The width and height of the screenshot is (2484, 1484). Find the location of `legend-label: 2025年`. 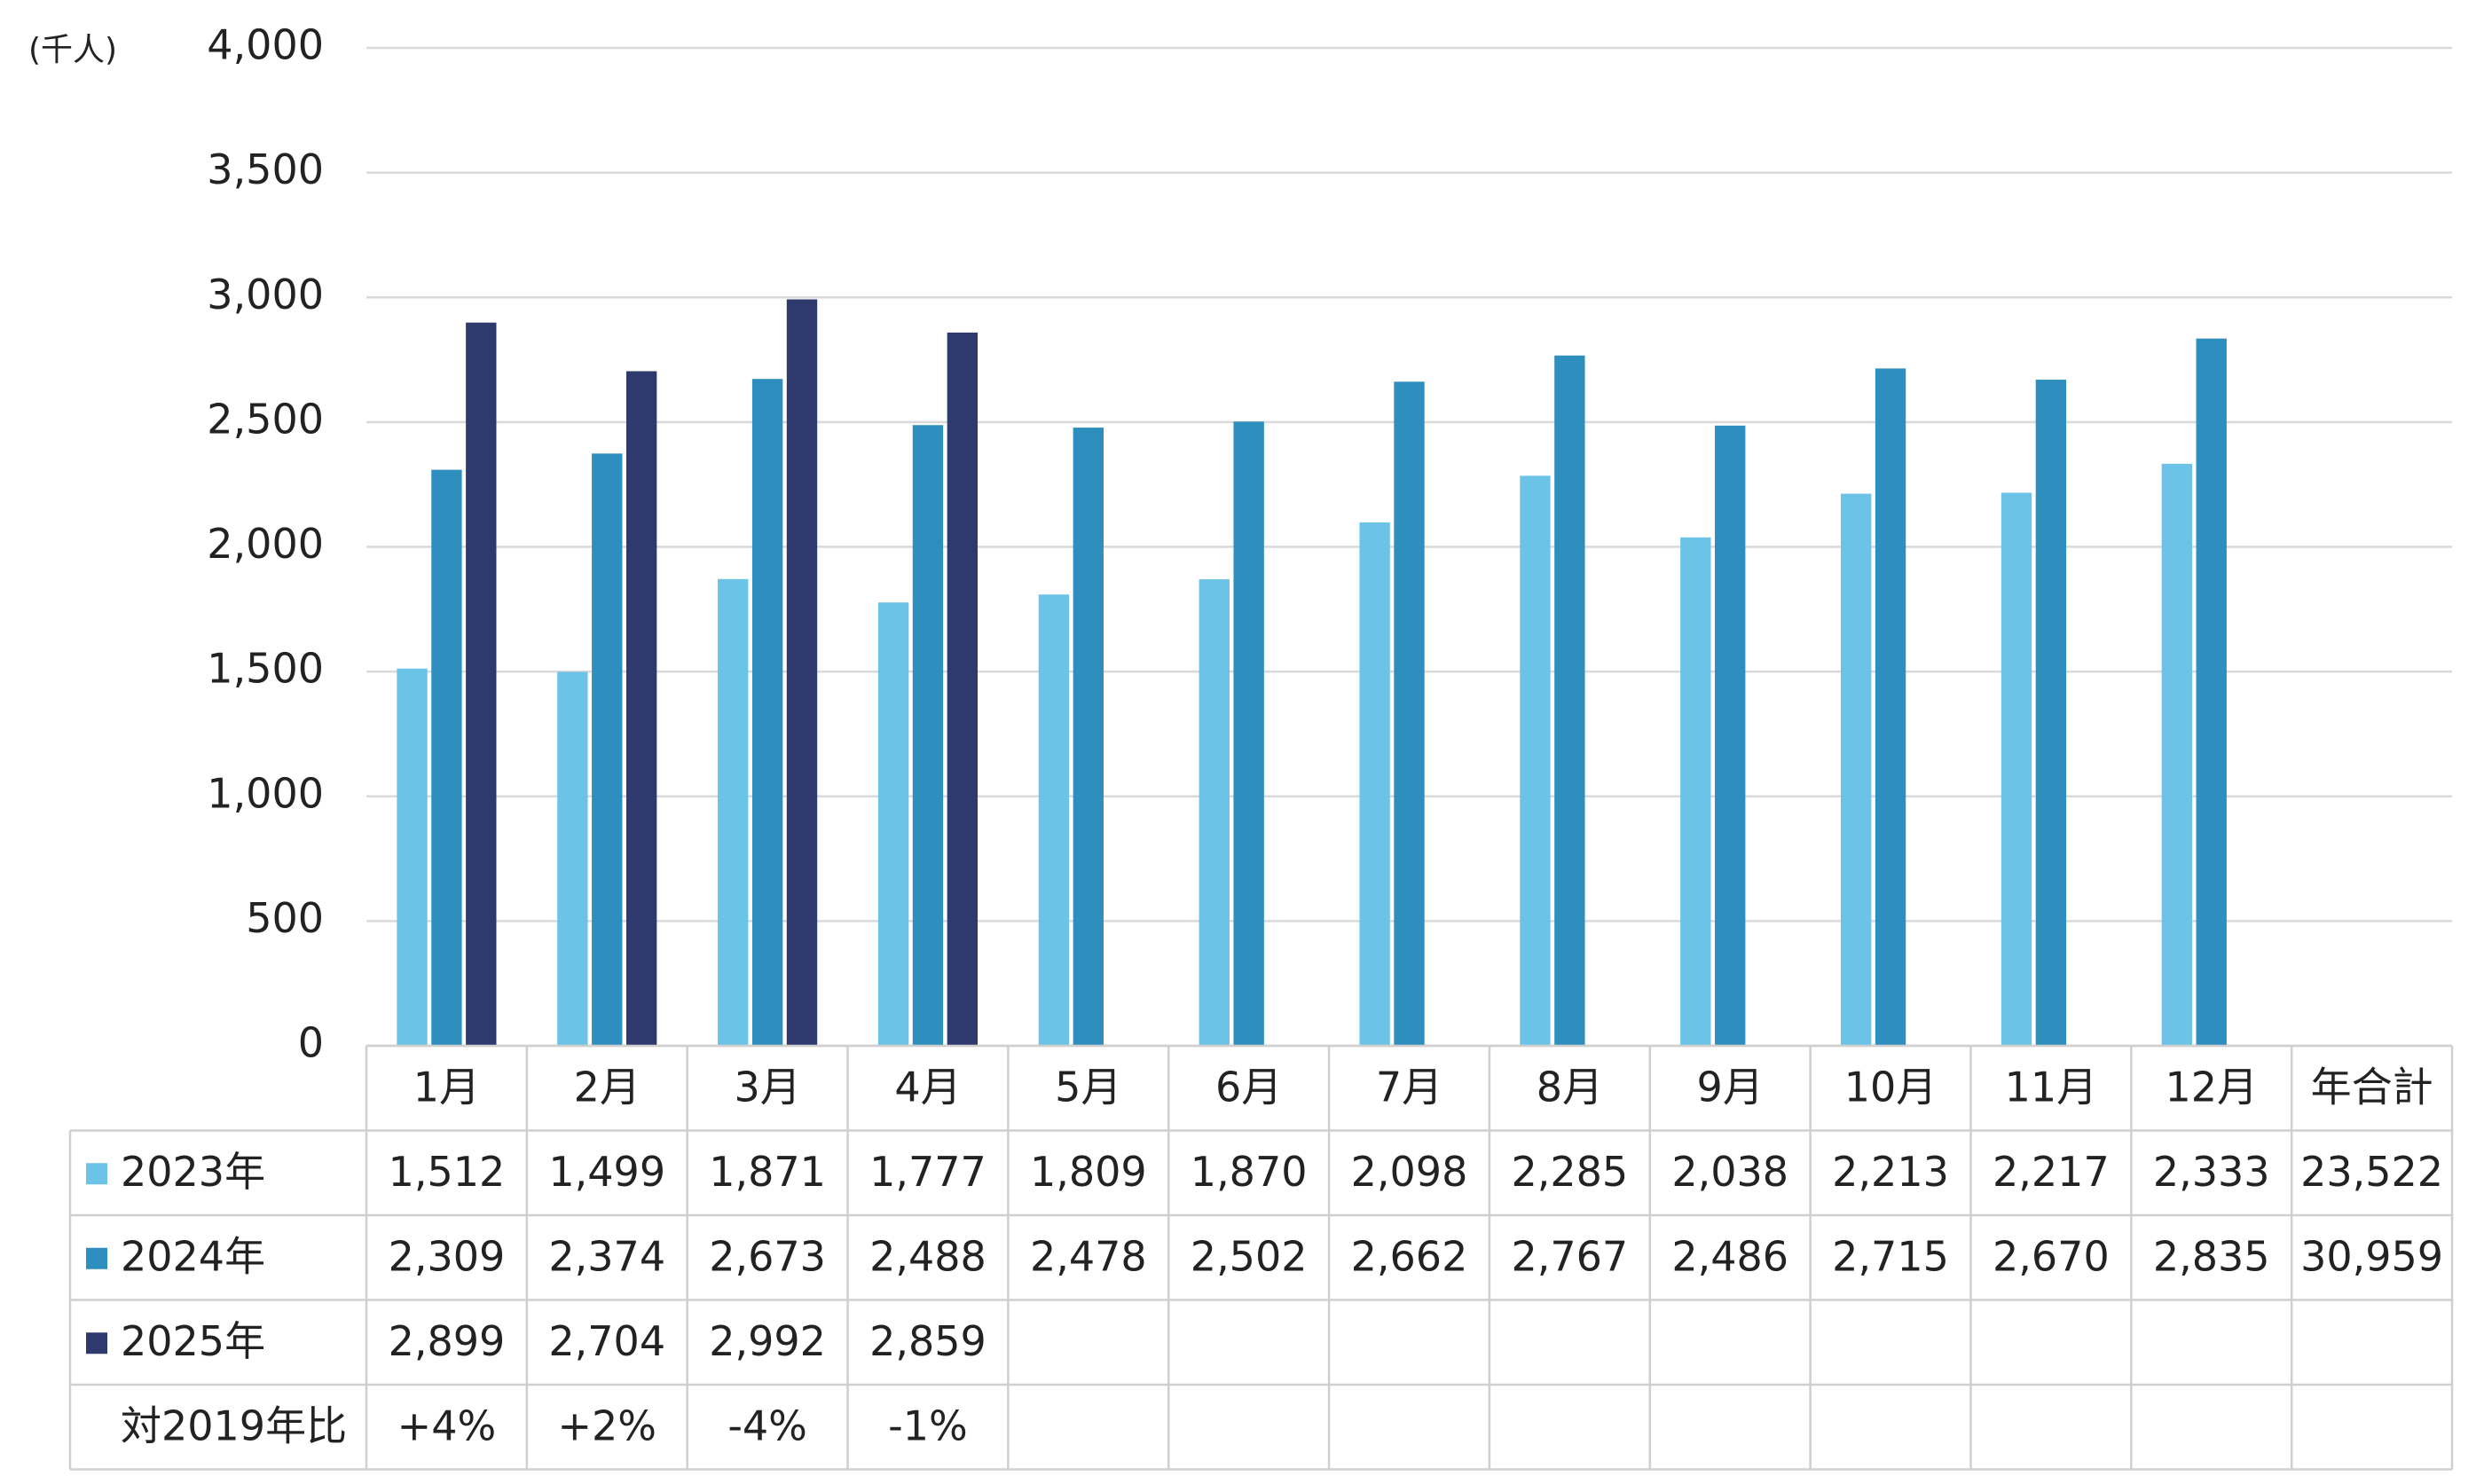

legend-label: 2025年 is located at coordinates (193, 1341).